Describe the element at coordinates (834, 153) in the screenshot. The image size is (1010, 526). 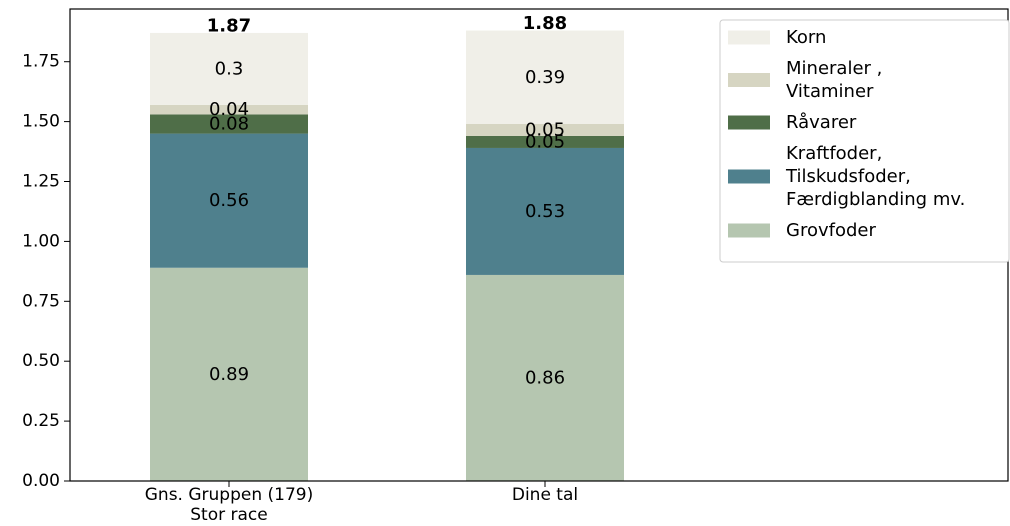
I see `legend-label: Kraftfoder,` at that location.